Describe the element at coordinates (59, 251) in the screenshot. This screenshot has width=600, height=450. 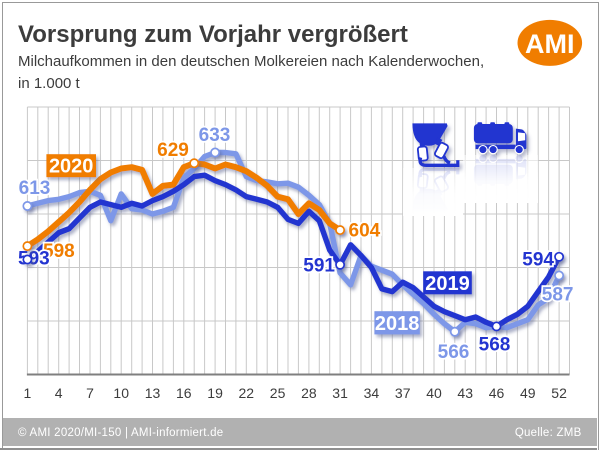
I see `svg-text: 598` at that location.